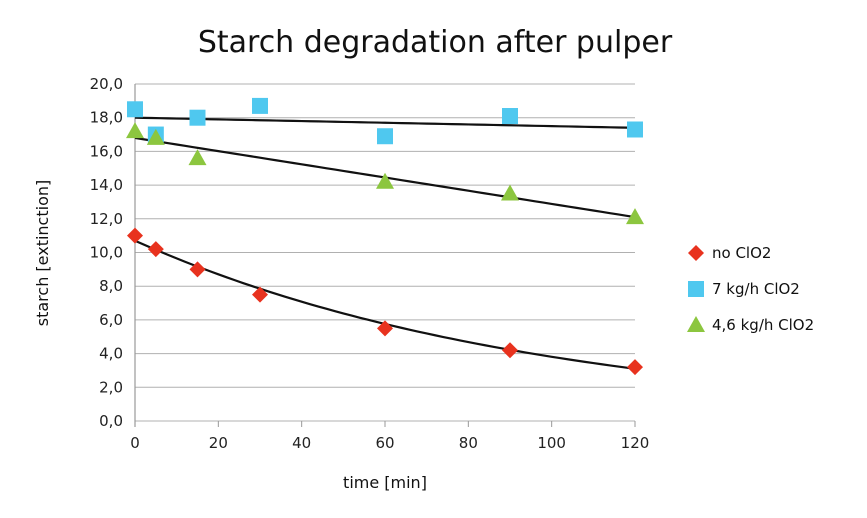 The width and height of the screenshot is (867, 518). I want to click on x-tick-label: 40, so click(301, 443).